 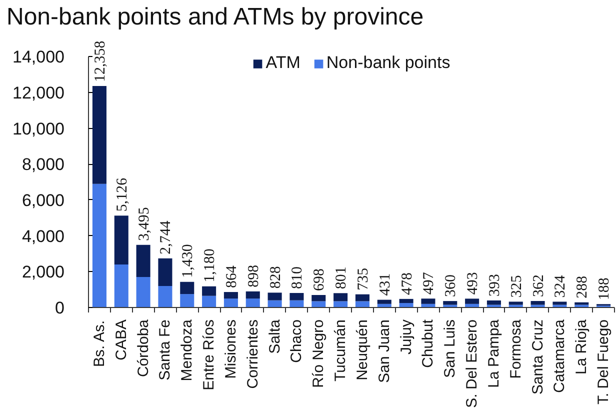 I want to click on total-label: 188, so click(x=604, y=289).